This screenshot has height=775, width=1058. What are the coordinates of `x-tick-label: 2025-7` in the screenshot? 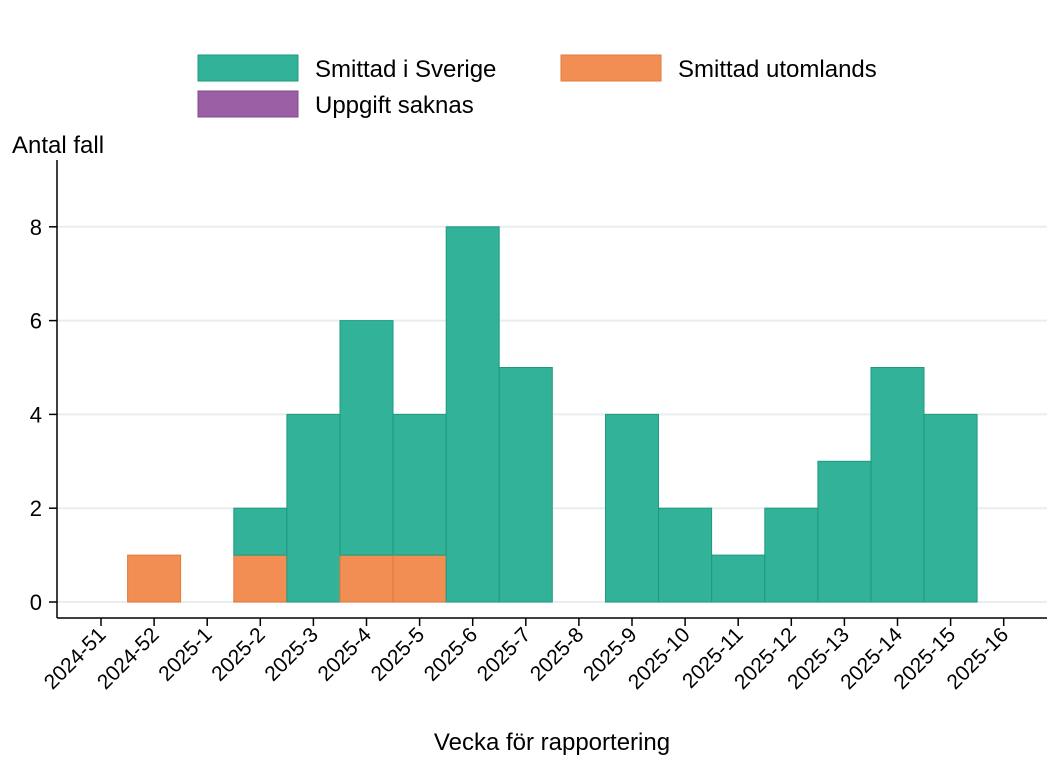 It's located at (504, 654).